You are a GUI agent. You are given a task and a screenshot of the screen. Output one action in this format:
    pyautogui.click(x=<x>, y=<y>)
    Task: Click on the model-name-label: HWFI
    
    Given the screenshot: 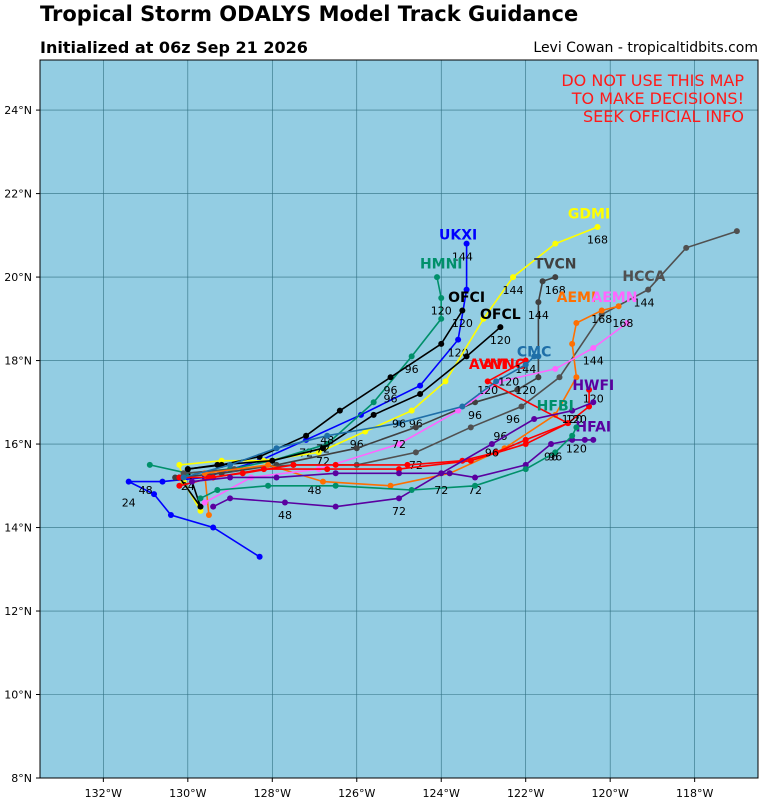 What is the action you would take?
    pyautogui.click(x=593, y=386)
    